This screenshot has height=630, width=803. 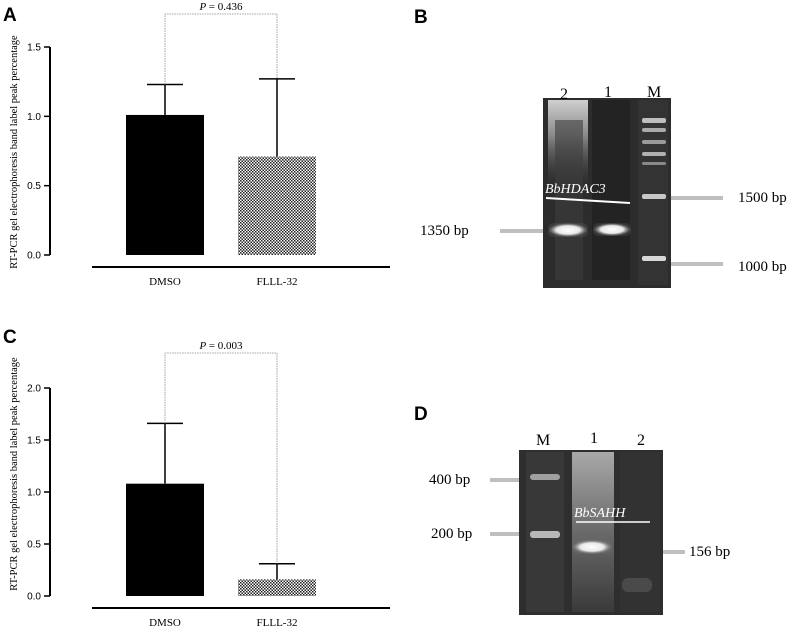 What do you see at coordinates (575, 189) in the screenshot?
I see `gene-label-b: BbHDAC3` at bounding box center [575, 189].